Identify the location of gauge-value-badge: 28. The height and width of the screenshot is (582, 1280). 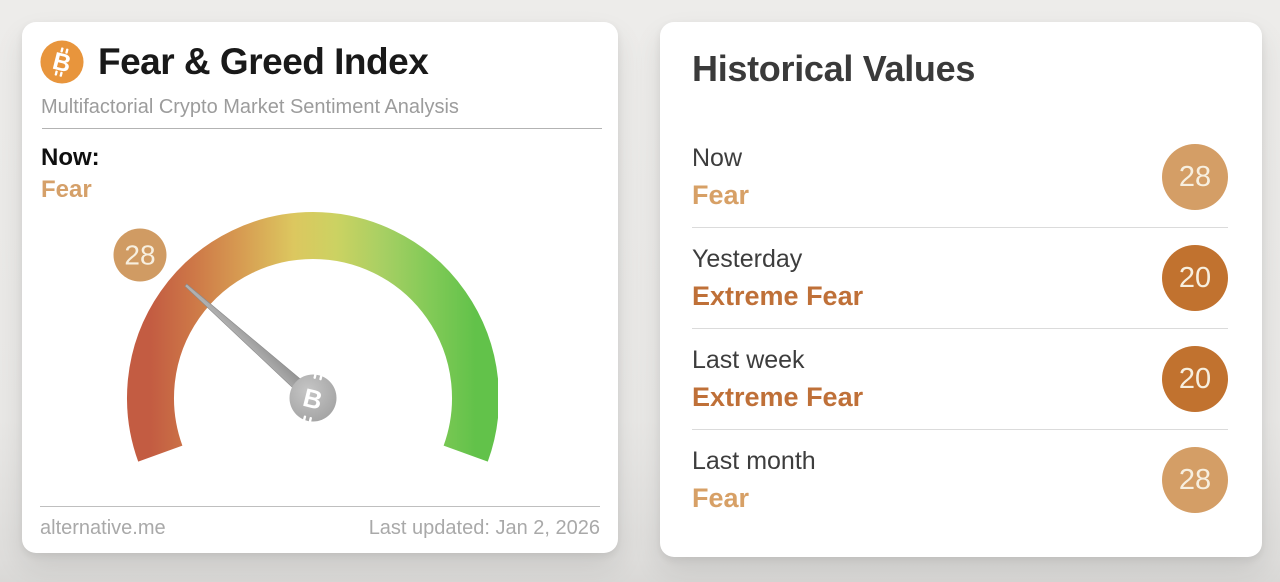
(140, 255).